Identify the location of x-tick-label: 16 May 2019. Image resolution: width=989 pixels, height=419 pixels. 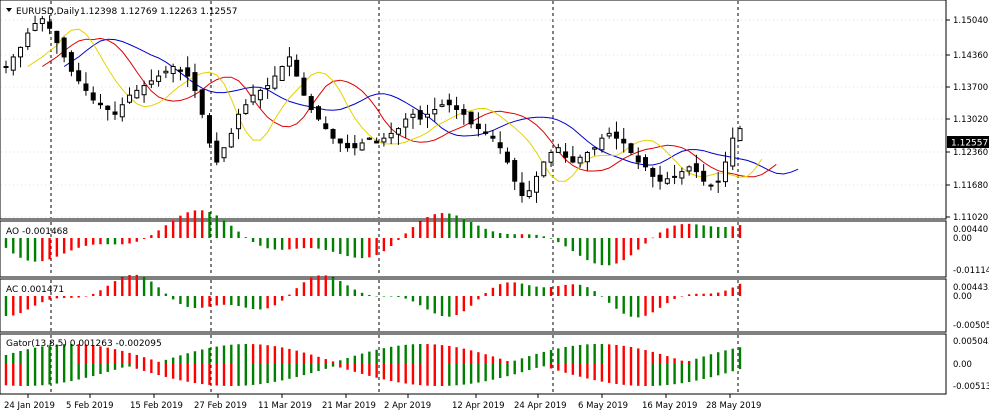
(669, 406).